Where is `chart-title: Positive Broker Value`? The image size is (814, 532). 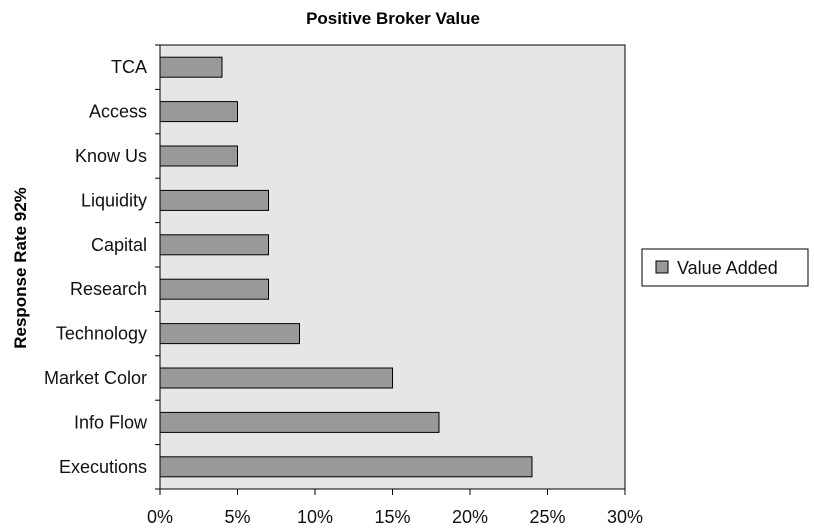 chart-title: Positive Broker Value is located at coordinates (393, 18).